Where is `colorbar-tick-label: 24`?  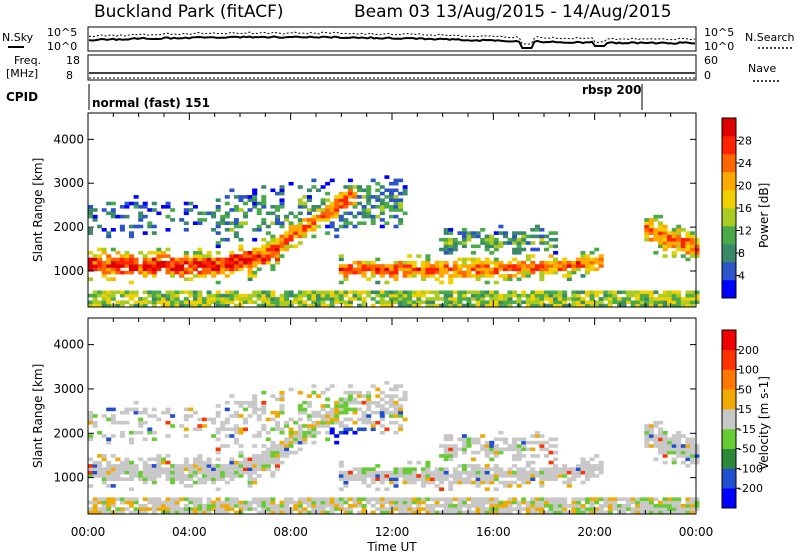 colorbar-tick-label: 24 is located at coordinates (745, 163).